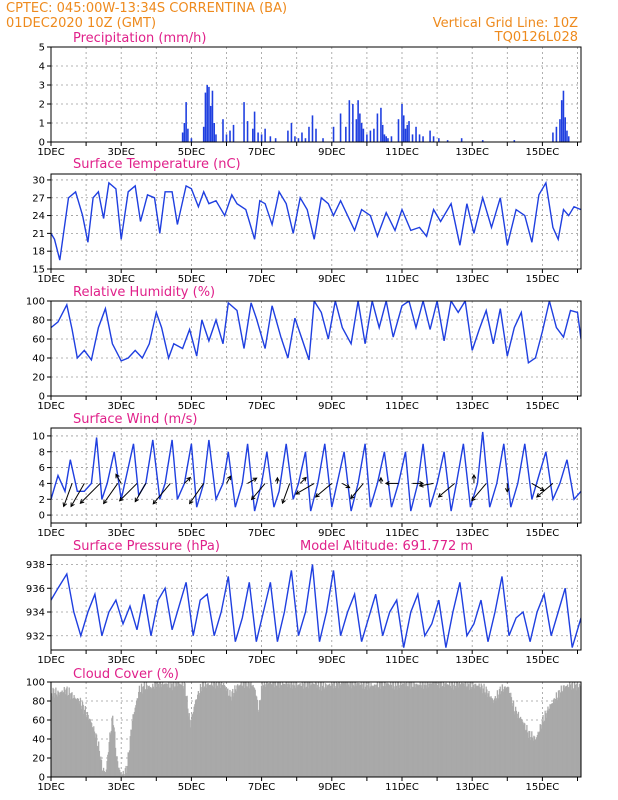 The height and width of the screenshot is (800, 618). I want to click on wind-arrow-head, so click(473, 499).